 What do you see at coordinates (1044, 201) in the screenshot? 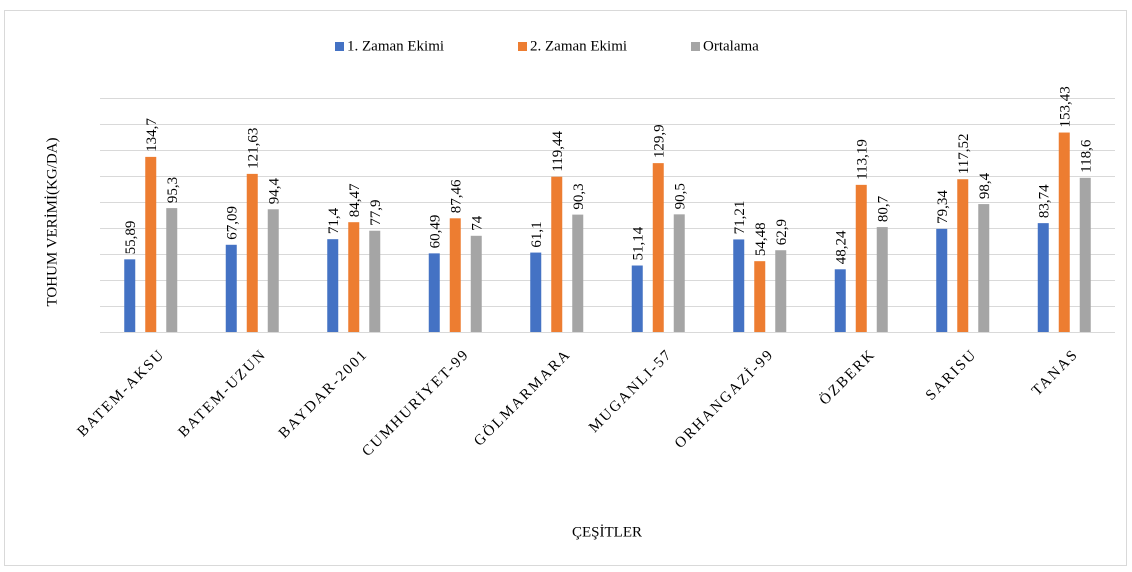
I see `data-label: 83,74` at bounding box center [1044, 201].